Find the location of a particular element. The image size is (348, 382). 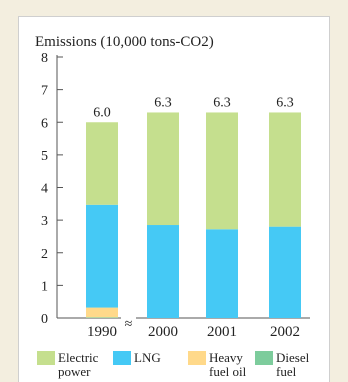

legend-label: Electric is located at coordinates (78, 357).